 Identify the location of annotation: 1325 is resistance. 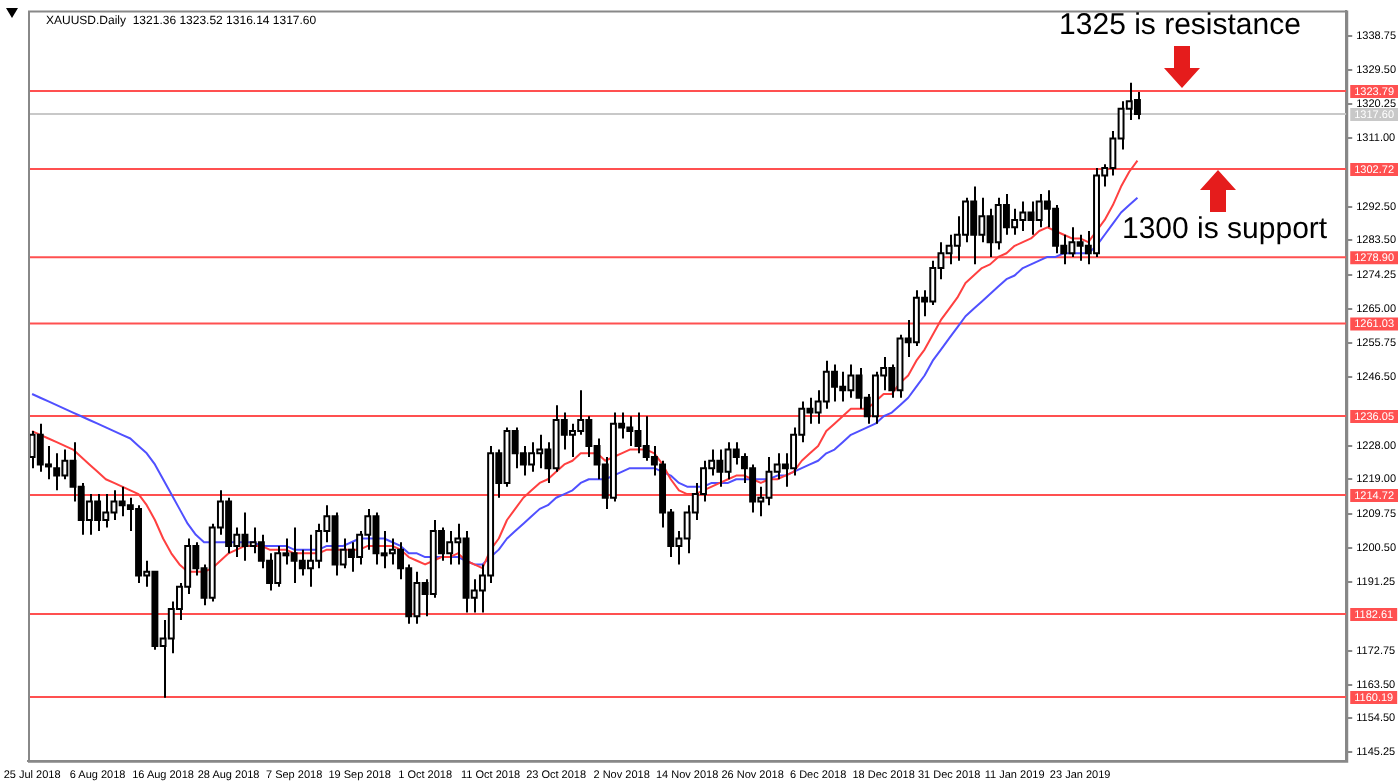
(1180, 25).